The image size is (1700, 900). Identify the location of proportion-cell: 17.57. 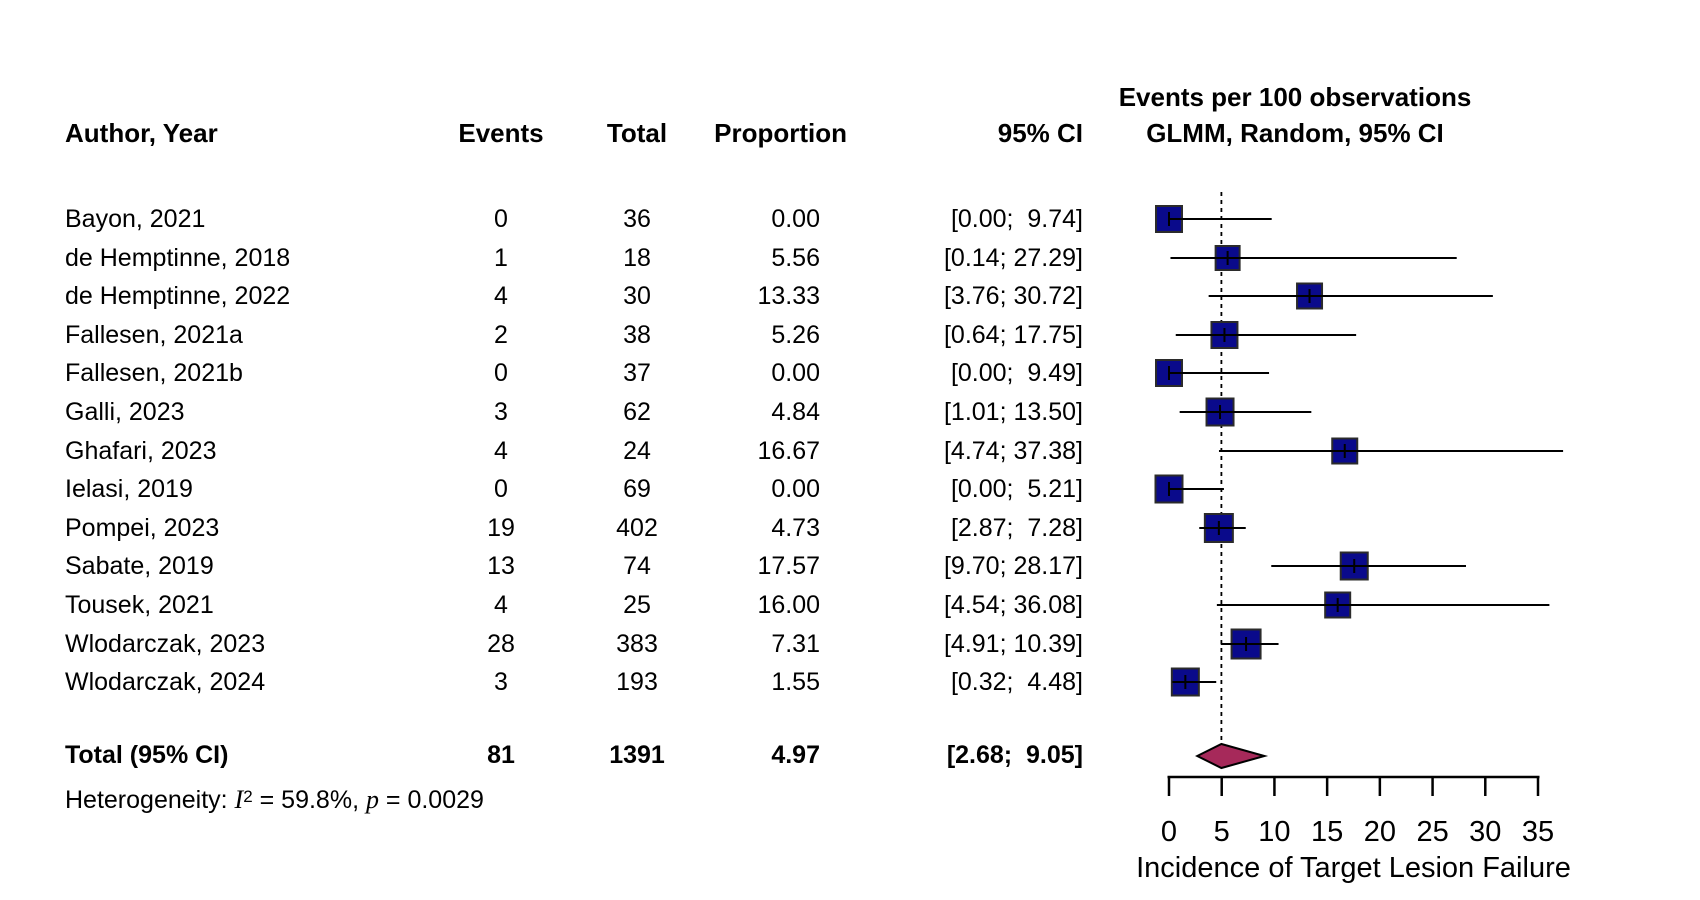
(788, 566).